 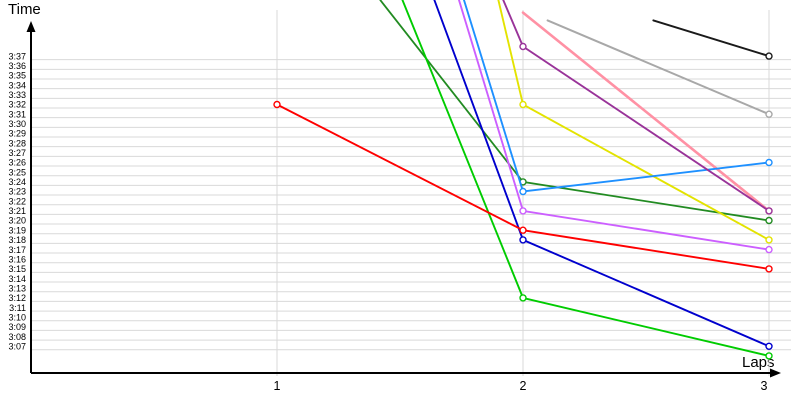 I want to click on y-tick-label: 3:10, so click(x=17, y=317).